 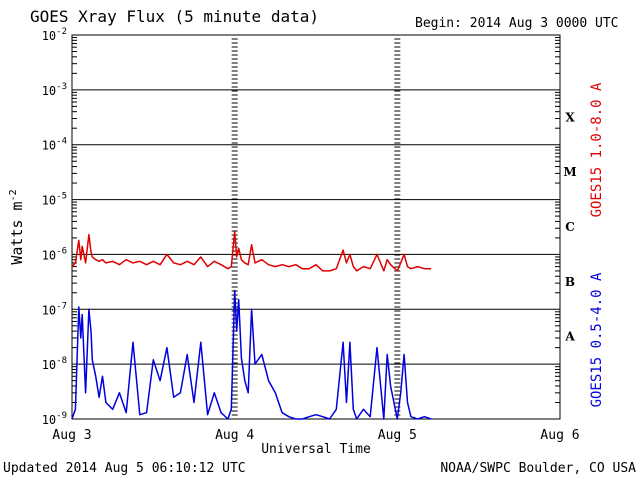 What do you see at coordinates (517, 23) in the screenshot?
I see `begin-label: Begin: 2014 Aug 3 0000 UTC` at bounding box center [517, 23].